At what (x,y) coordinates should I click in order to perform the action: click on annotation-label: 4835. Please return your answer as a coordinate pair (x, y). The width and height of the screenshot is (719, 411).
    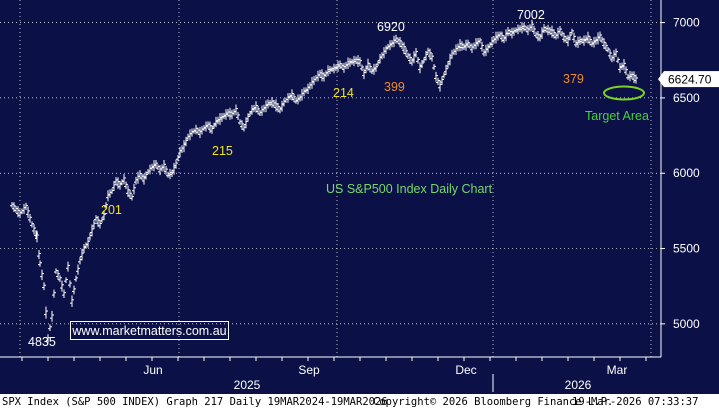
    Looking at the image, I should click on (42, 342).